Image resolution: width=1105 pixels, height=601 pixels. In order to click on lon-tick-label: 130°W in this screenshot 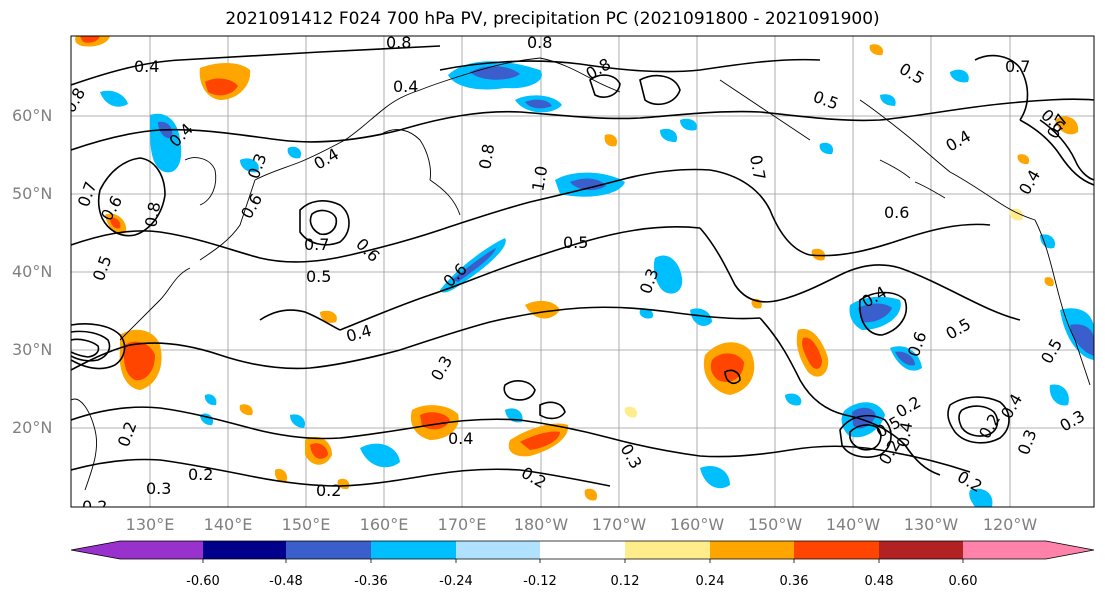, I will do `click(931, 524)`.